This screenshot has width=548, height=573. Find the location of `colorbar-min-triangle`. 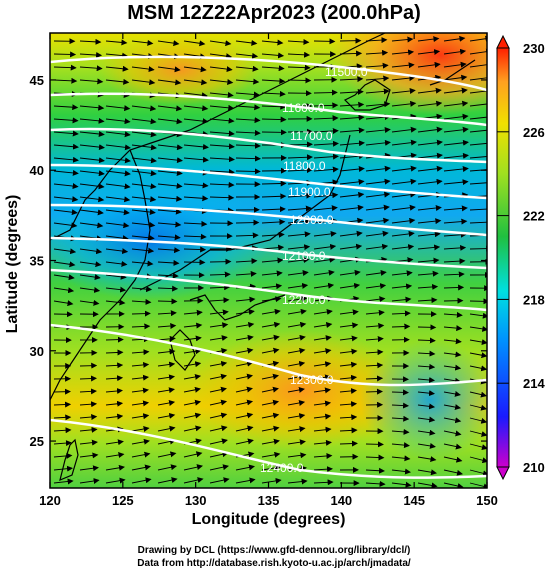

colorbar-min-triangle is located at coordinates (503, 473).